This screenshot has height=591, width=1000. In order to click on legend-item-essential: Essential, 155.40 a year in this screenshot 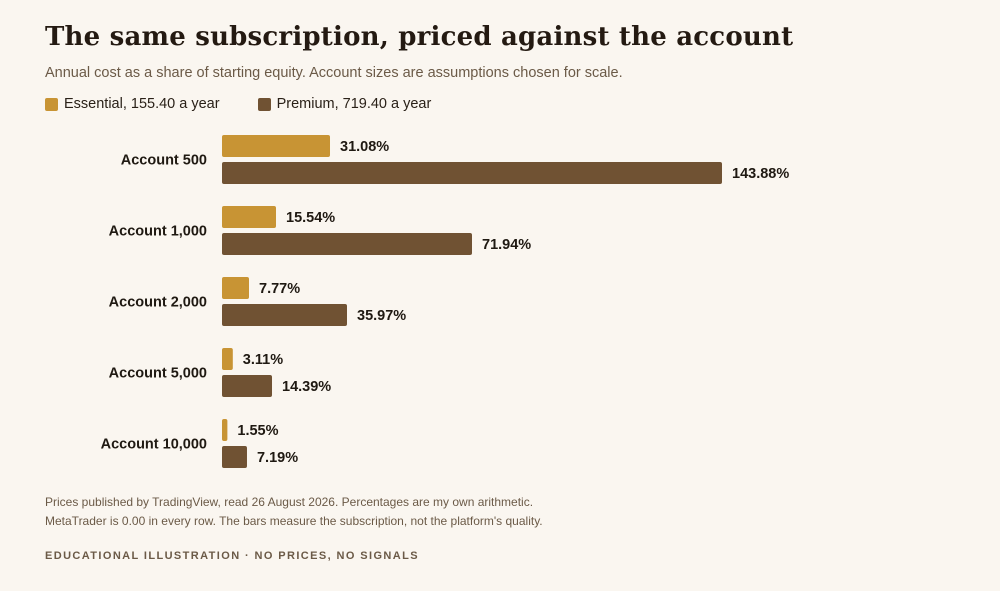, I will do `click(132, 104)`.